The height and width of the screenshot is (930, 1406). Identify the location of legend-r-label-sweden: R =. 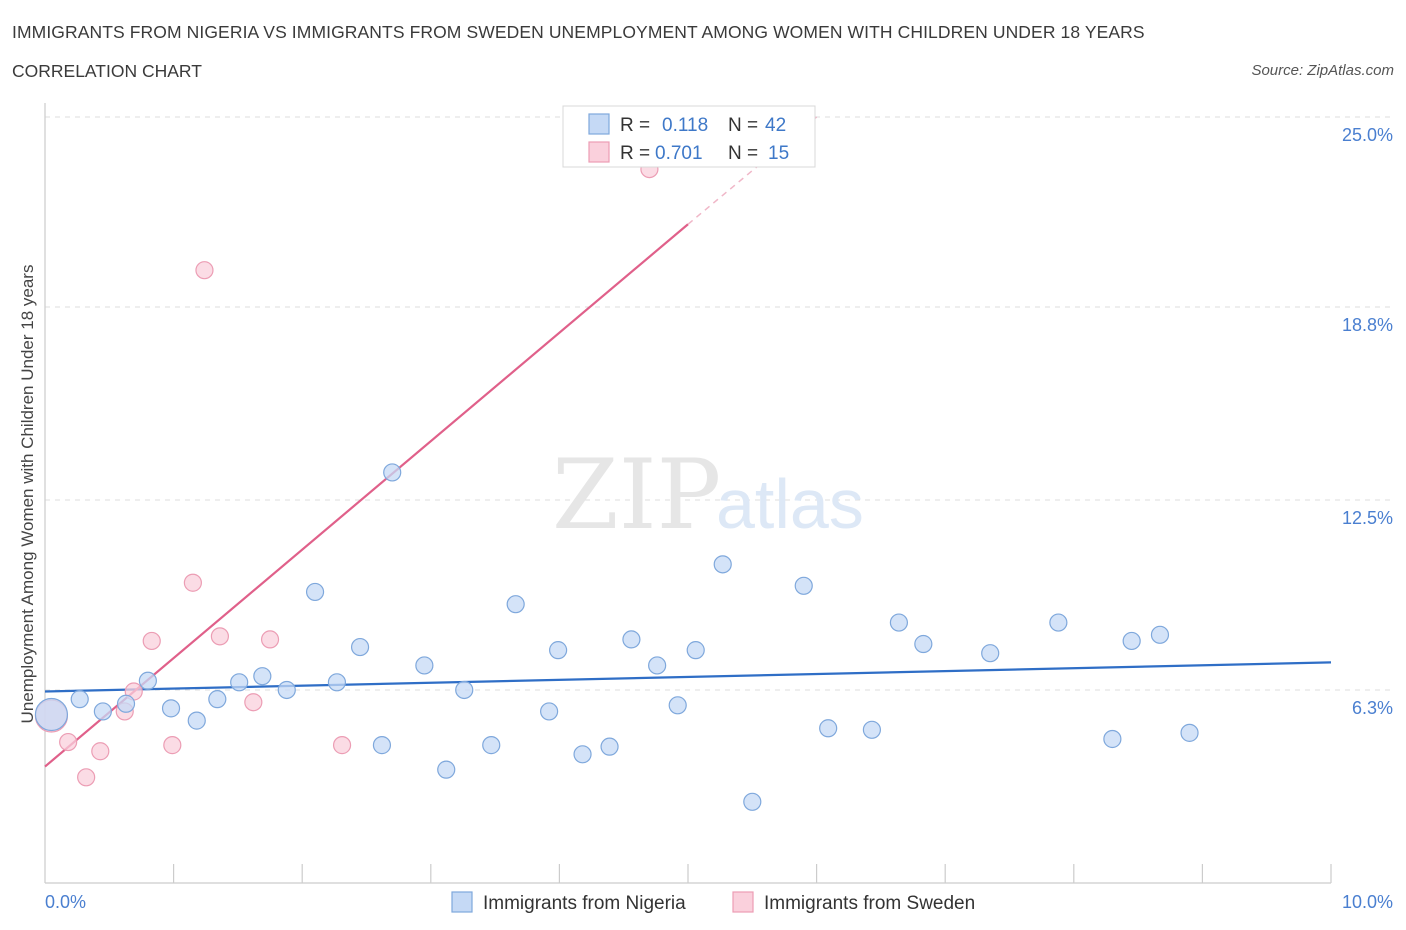
(635, 153).